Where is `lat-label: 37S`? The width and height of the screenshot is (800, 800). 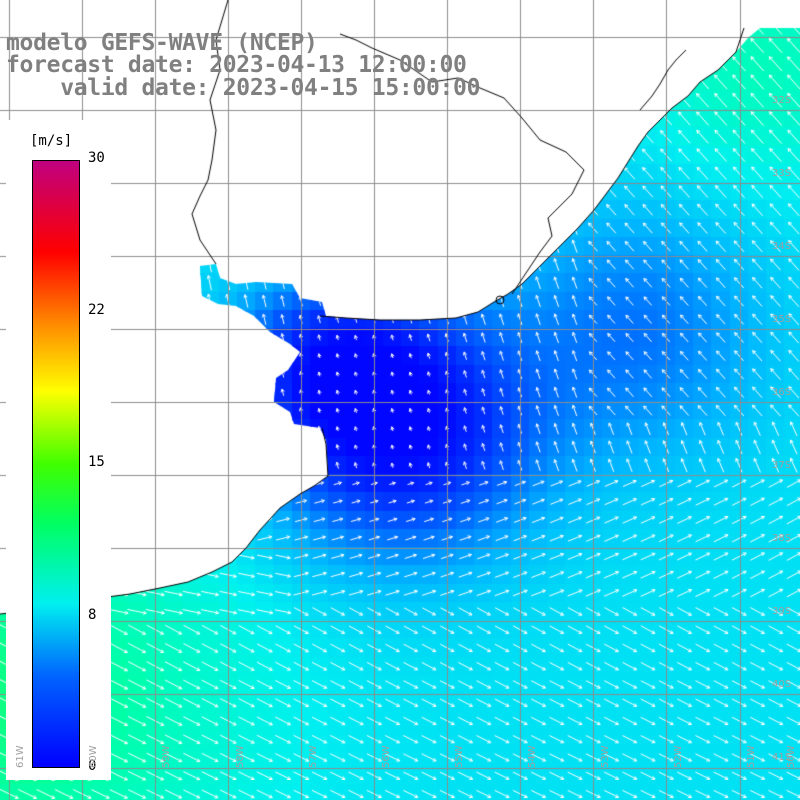 lat-label: 37S is located at coordinates (782, 465).